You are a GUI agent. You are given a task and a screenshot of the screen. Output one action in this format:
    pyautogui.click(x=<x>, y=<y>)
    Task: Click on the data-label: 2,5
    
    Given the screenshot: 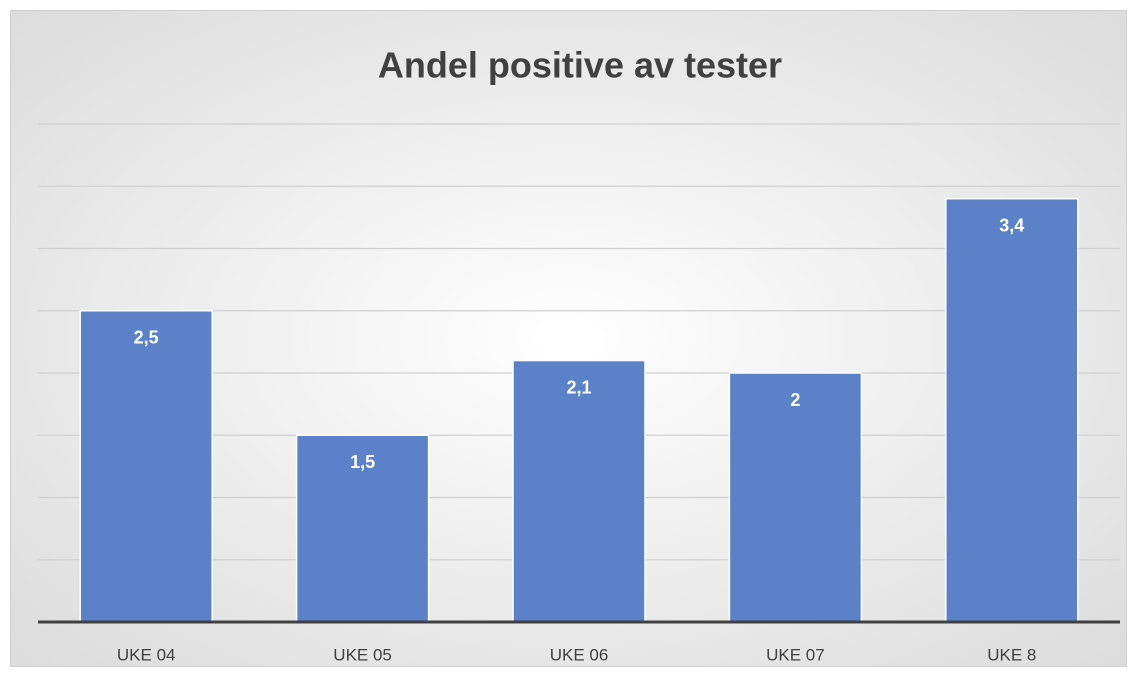 What is the action you would take?
    pyautogui.click(x=146, y=338)
    